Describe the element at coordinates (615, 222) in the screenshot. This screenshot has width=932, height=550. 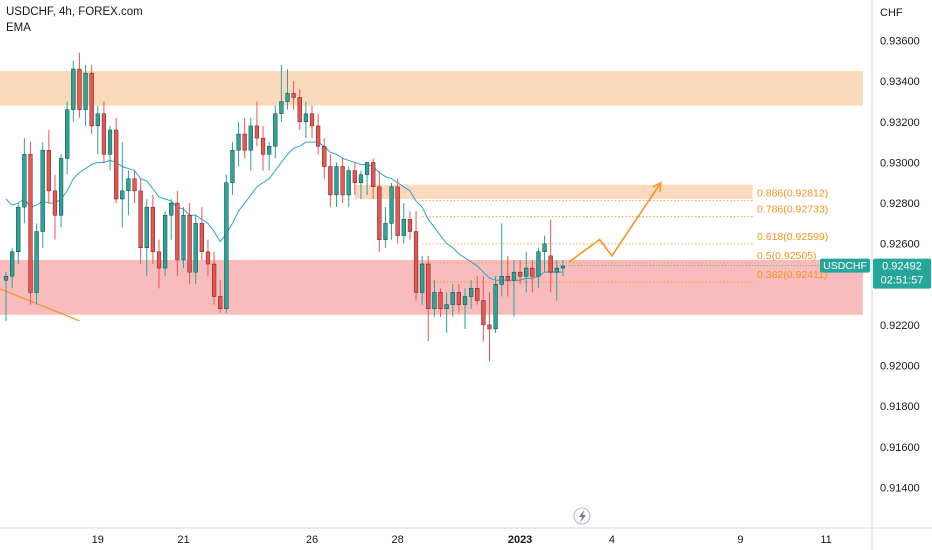
I see `projection-path` at that location.